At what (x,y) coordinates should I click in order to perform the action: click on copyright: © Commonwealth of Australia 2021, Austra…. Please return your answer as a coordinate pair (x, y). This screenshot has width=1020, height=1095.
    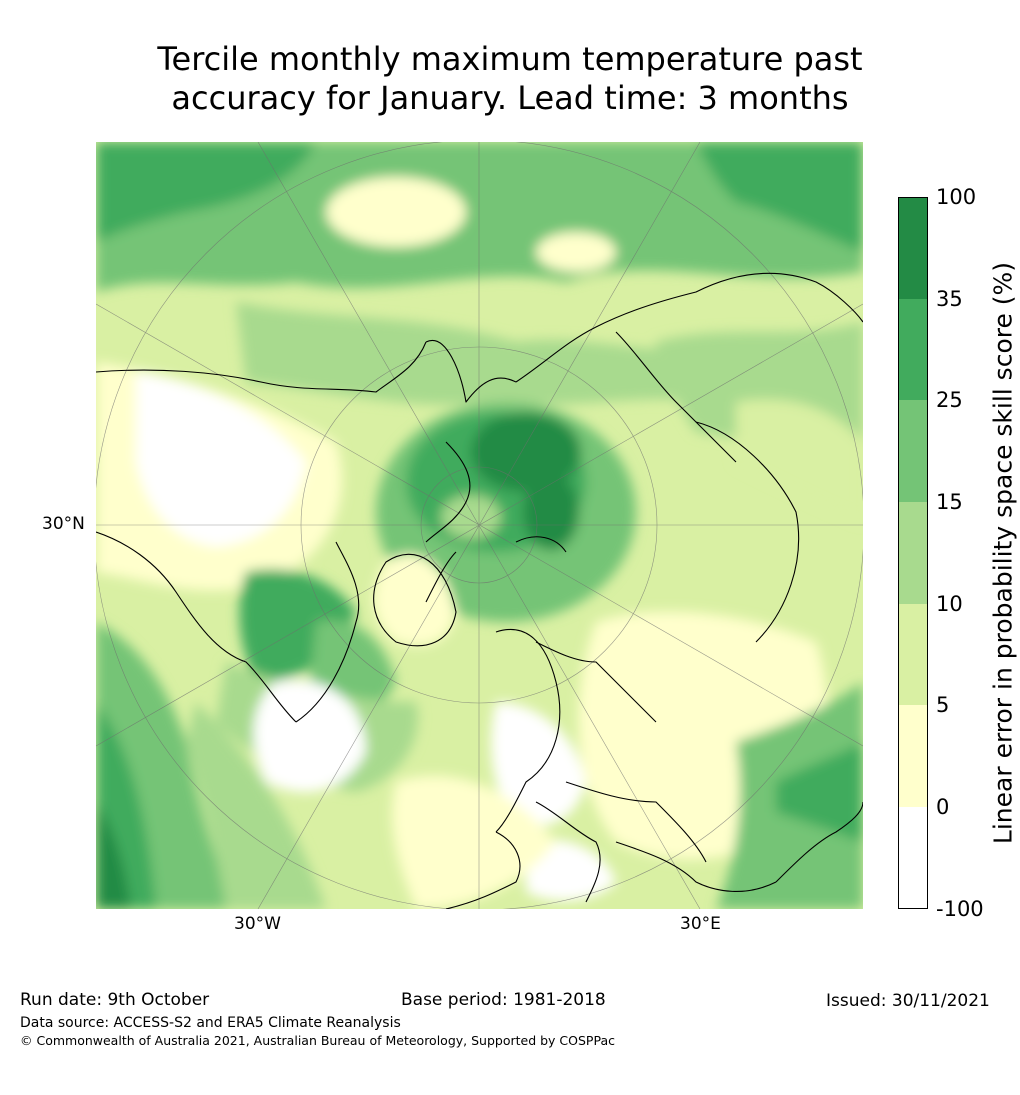
    Looking at the image, I should click on (317, 1040).